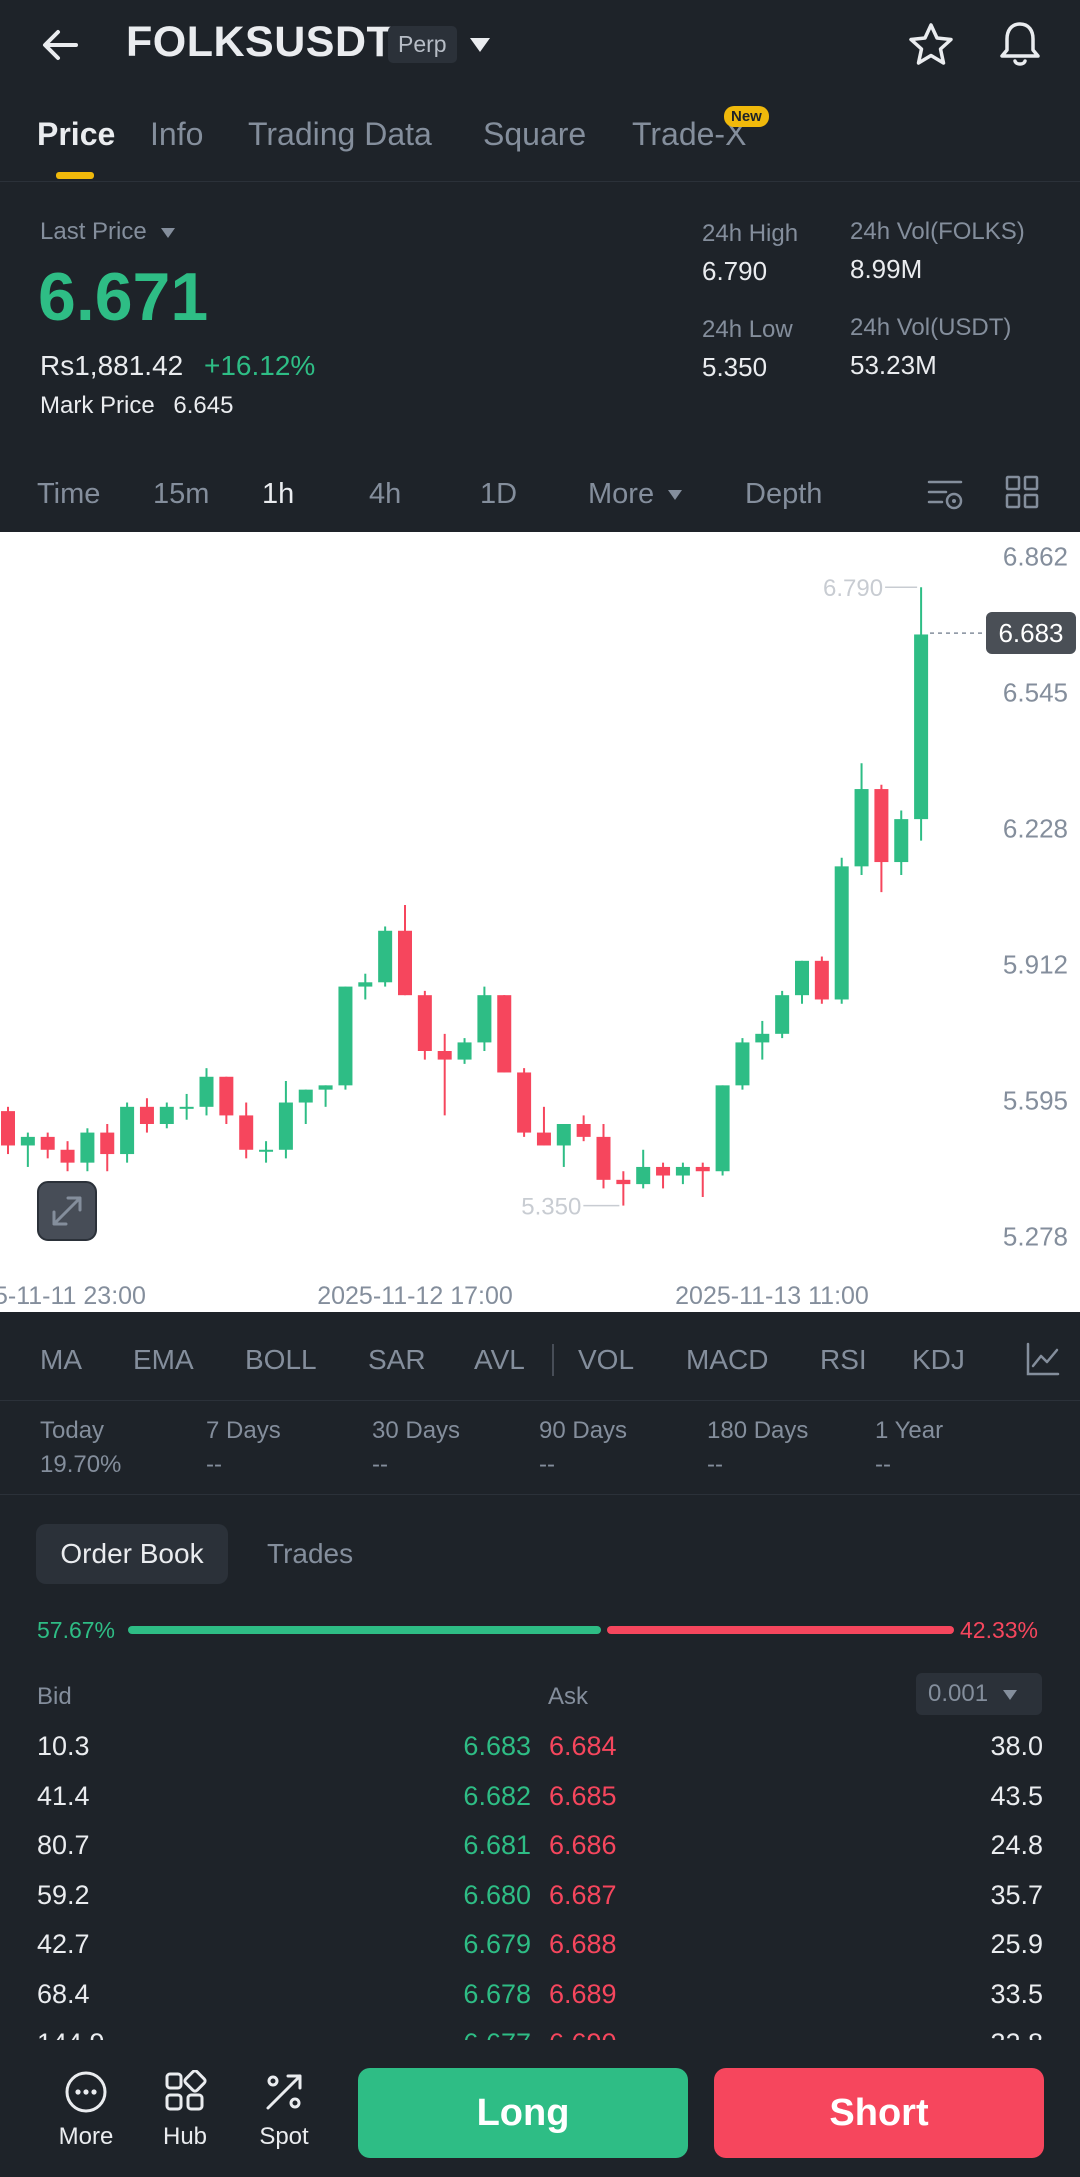 This screenshot has width=1080, height=2177. What do you see at coordinates (540, 1995) in the screenshot?
I see `order-book-row: 68.4 6.678 6.689 33.5` at bounding box center [540, 1995].